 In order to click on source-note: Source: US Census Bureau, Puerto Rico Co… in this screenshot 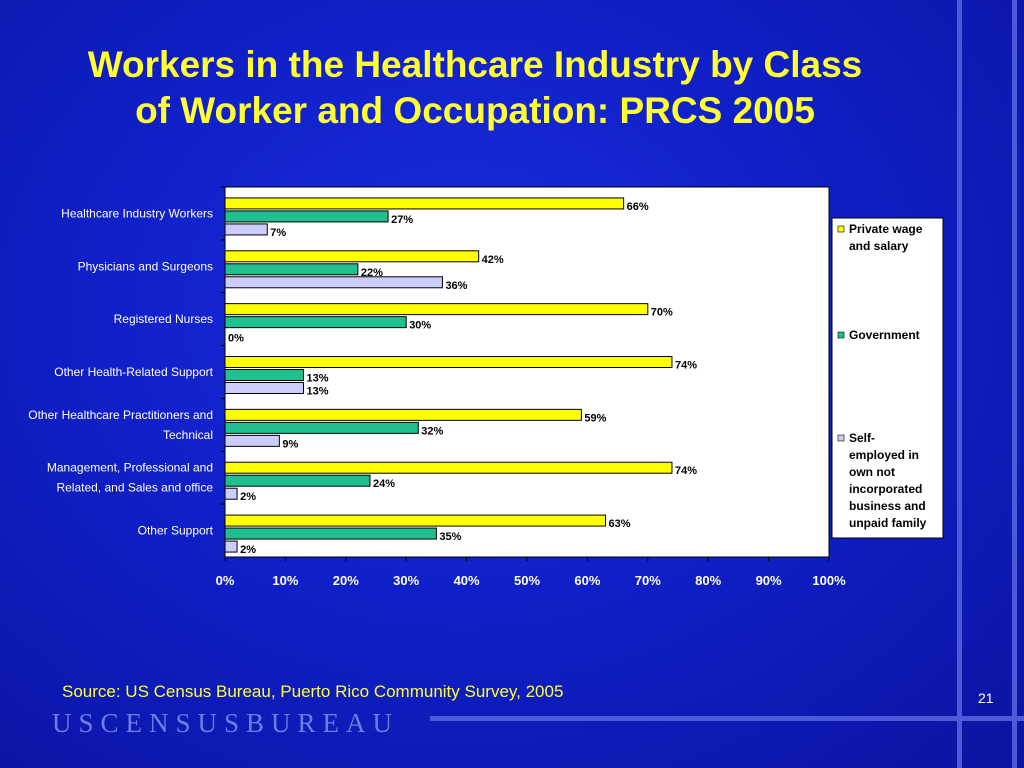, I will do `click(313, 691)`.